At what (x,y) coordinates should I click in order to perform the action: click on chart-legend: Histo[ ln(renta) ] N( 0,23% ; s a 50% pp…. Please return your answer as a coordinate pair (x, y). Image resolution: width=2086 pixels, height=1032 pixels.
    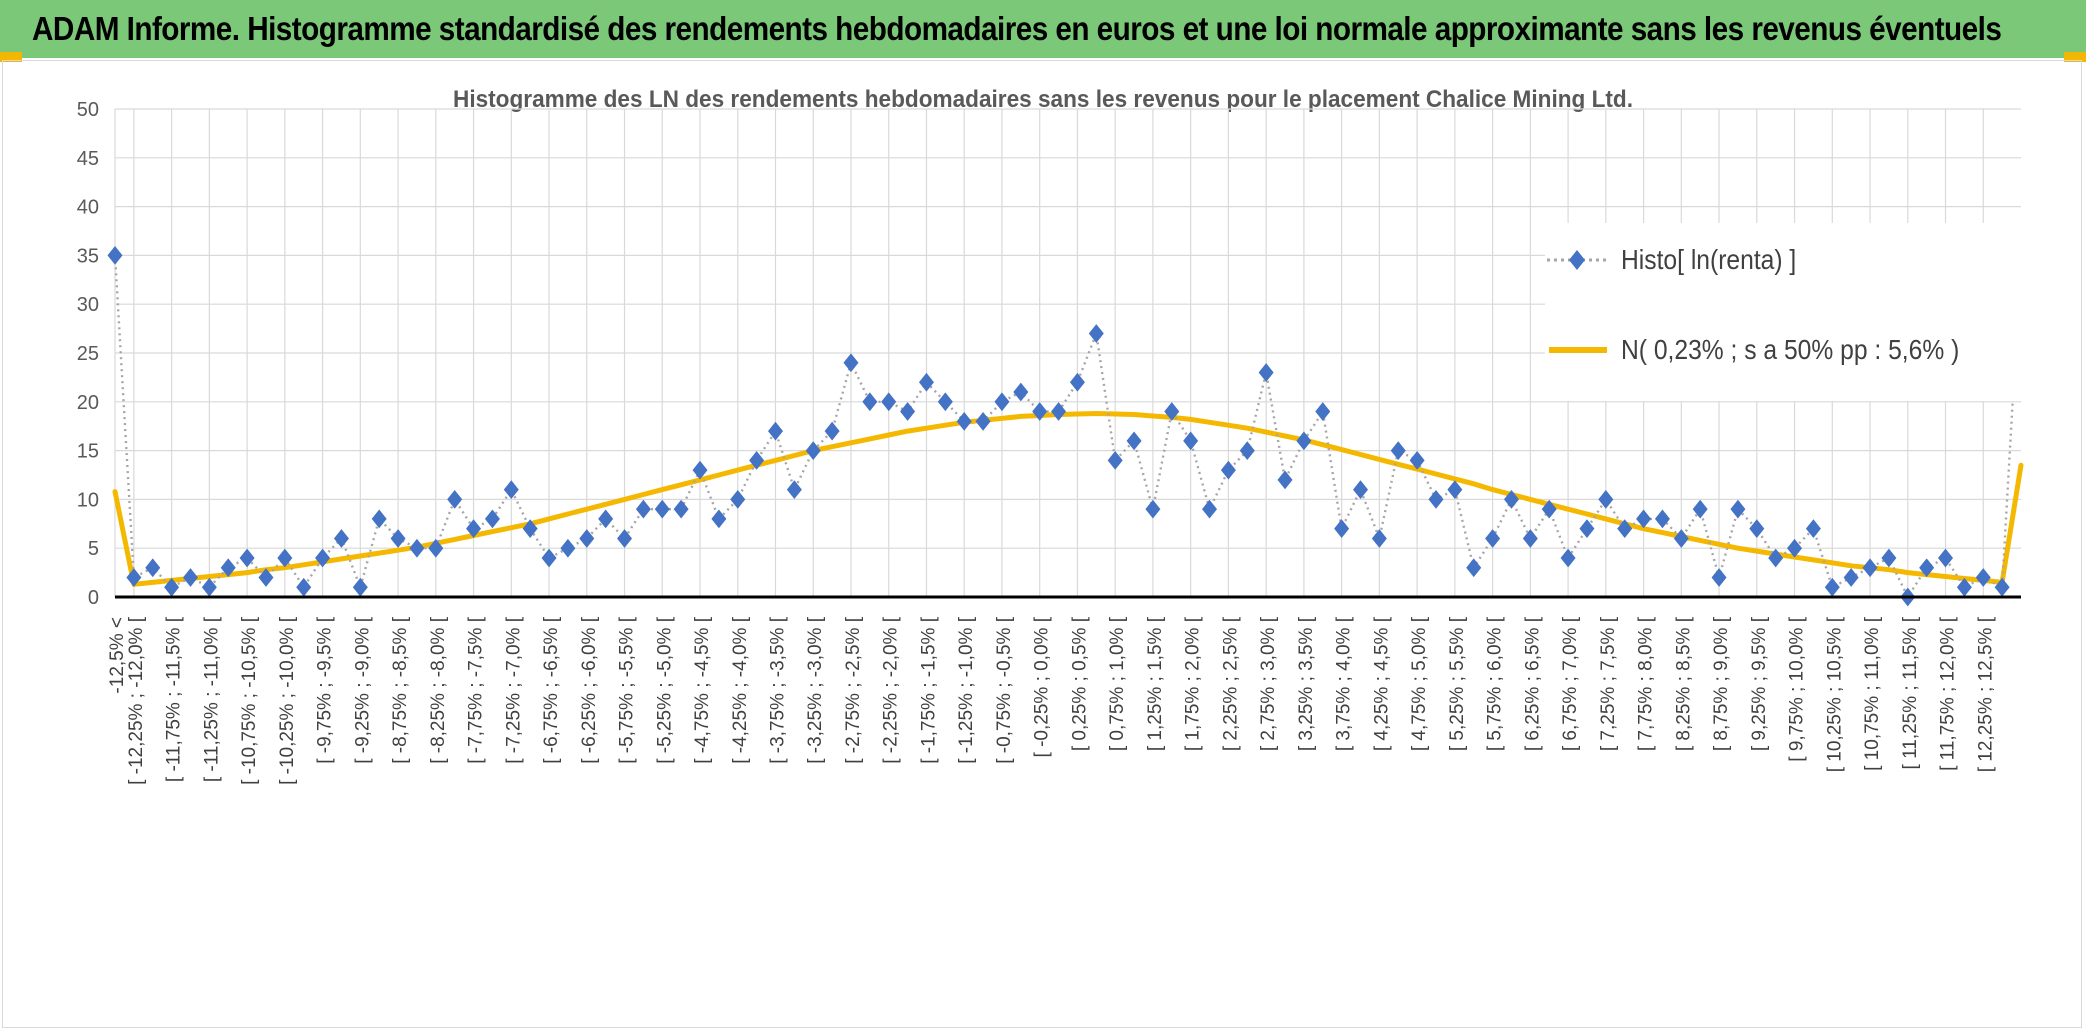
    Looking at the image, I should click on (1787, 312).